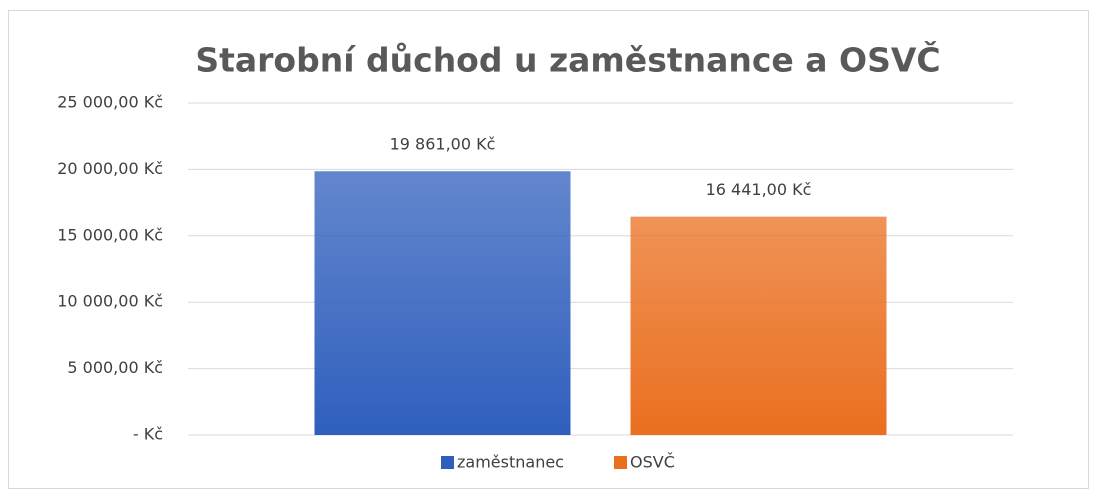 Image resolution: width=1096 pixels, height=497 pixels. Describe the element at coordinates (110, 234) in the screenshot. I see `y-tick-label: 15 000,00 Kč` at that location.